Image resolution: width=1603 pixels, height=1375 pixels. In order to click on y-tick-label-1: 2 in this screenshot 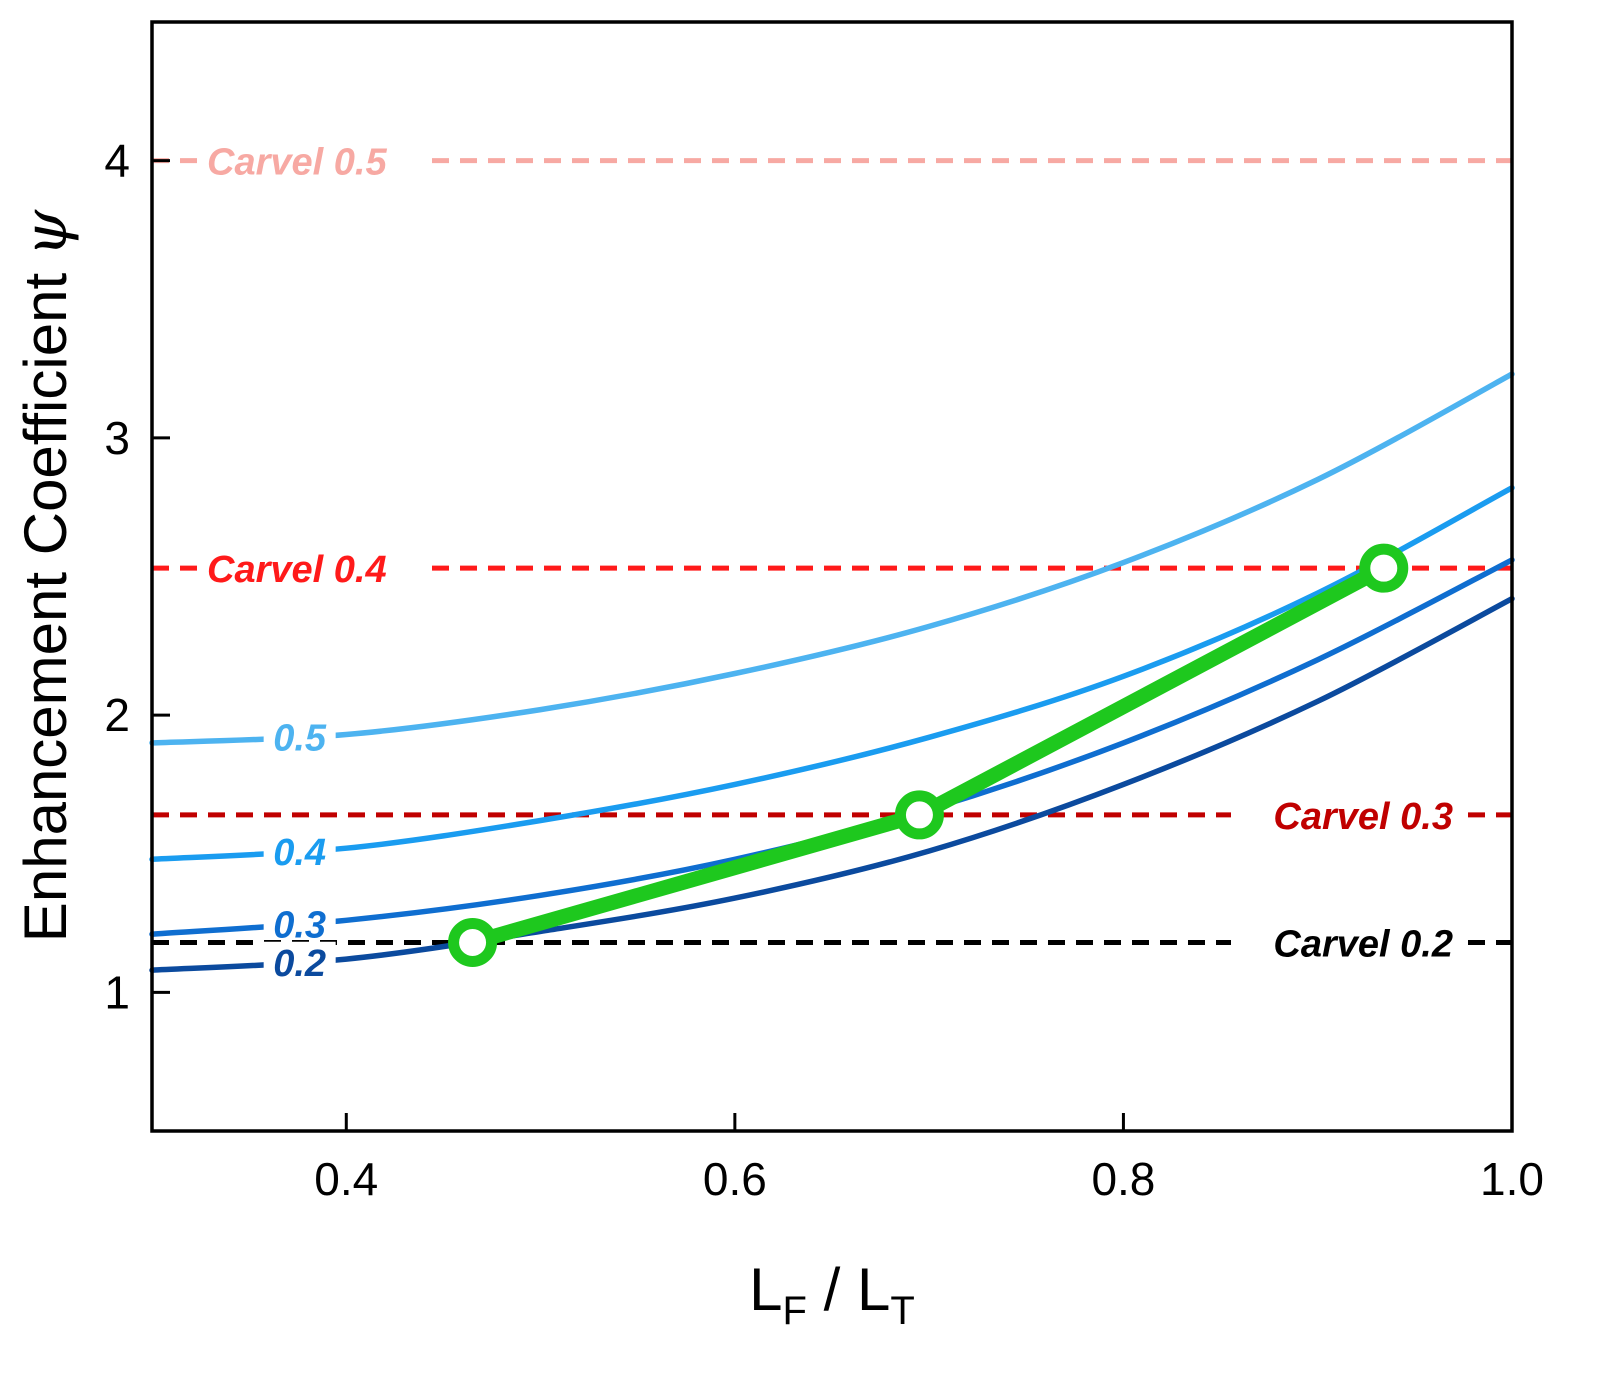, I will do `click(117, 715)`.